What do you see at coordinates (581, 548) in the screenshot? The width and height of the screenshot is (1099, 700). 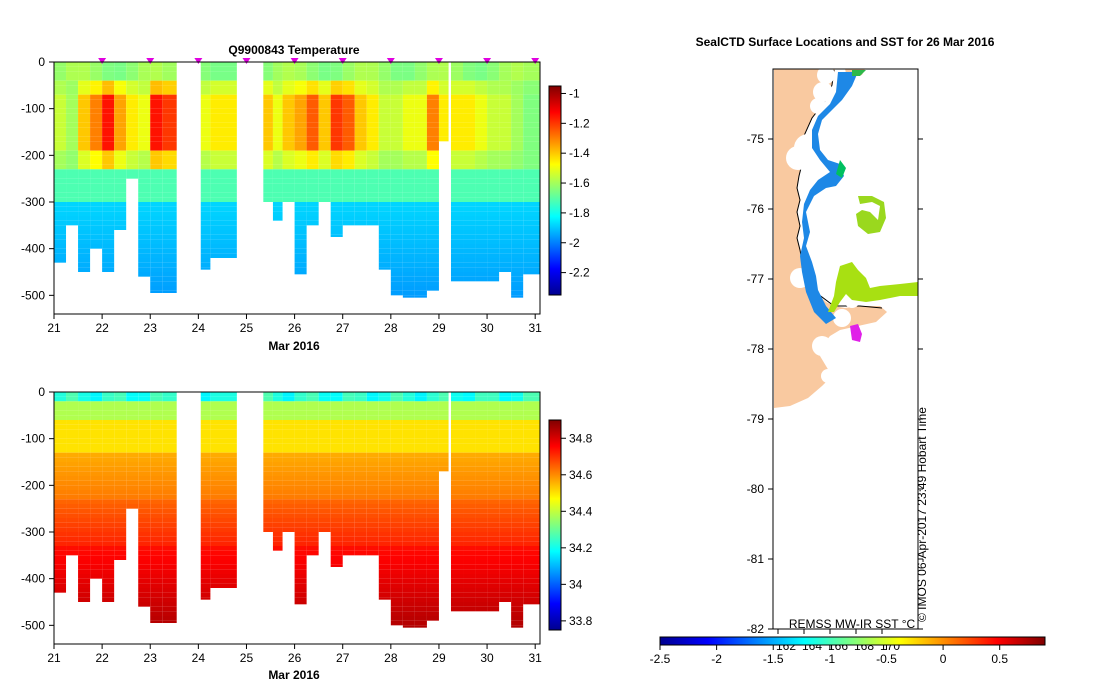 I see `colorbar-tick-label: 34.2` at bounding box center [581, 548].